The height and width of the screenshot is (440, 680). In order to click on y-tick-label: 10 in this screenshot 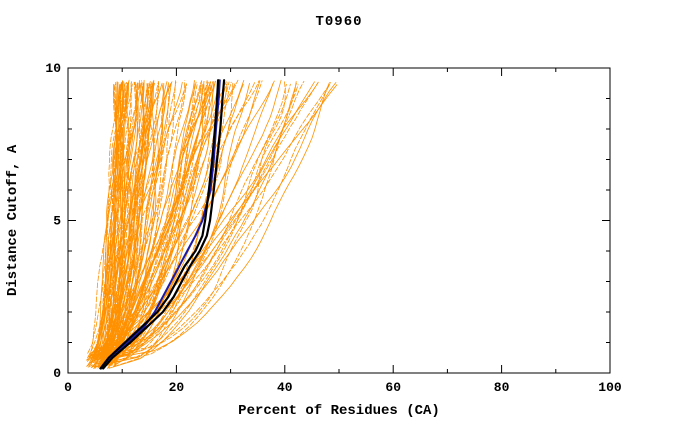, I will do `click(53, 68)`.